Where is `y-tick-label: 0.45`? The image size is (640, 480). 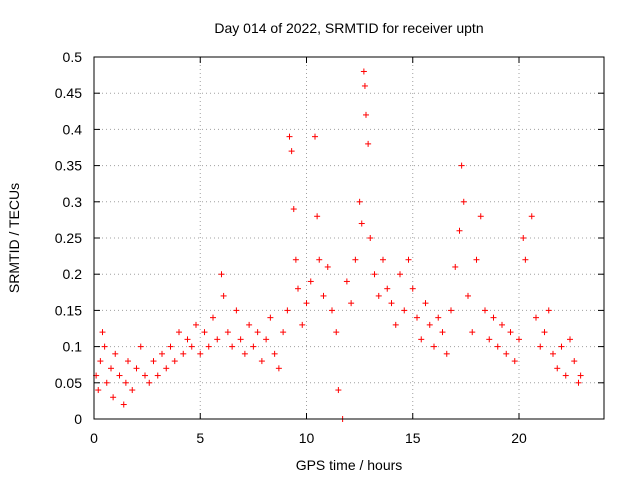
y-tick-label: 0.45 is located at coordinates (68, 93).